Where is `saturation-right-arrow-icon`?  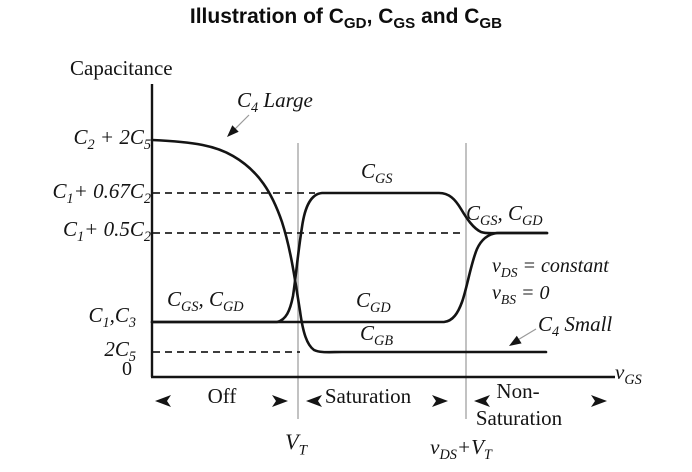
saturation-right-arrow-icon is located at coordinates (440, 401).